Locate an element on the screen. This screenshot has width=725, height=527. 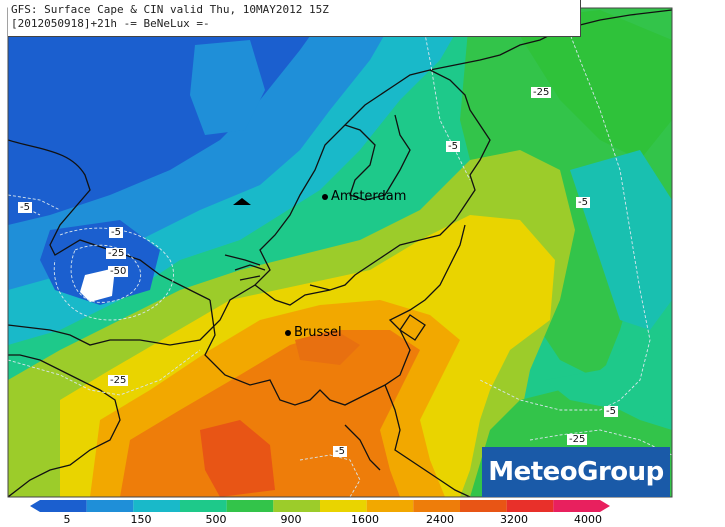
colorbar-tick-label: 150 is located at coordinates (141, 519).